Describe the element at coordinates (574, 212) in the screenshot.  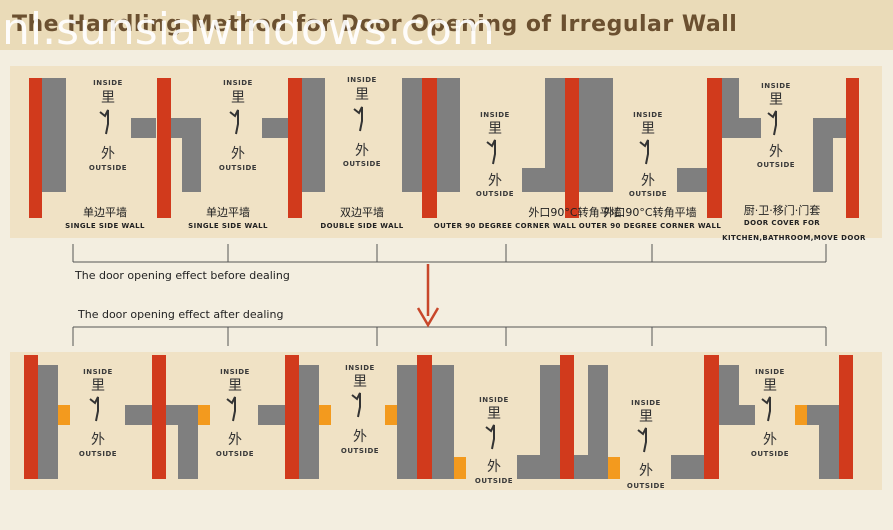
I see `case-caption-cn: 外口90°C转角平墙` at that location.